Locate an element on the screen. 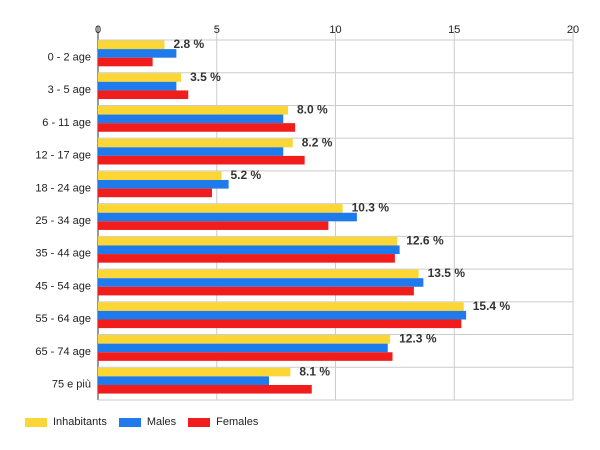  data-label: 15.4 % is located at coordinates (492, 306).